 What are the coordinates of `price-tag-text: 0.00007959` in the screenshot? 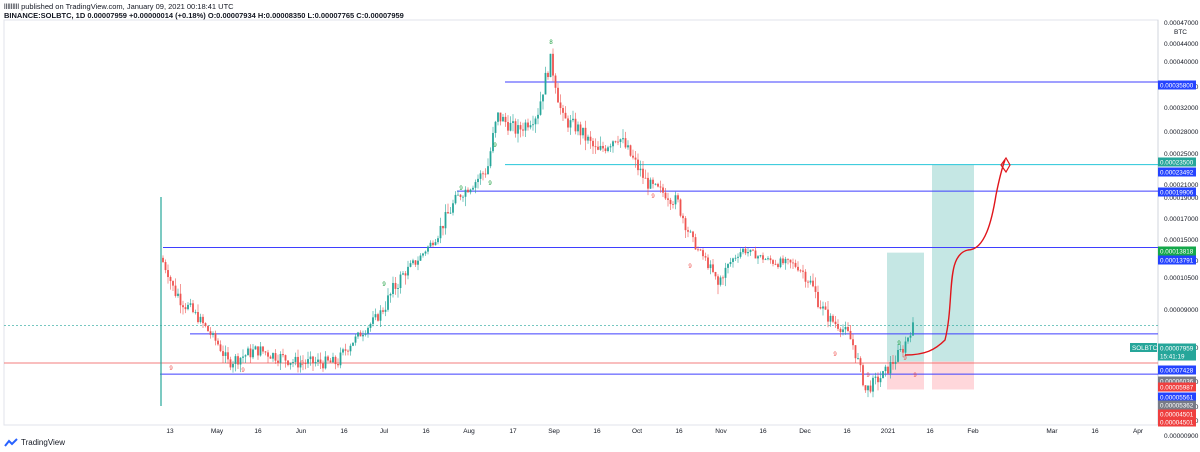 It's located at (1177, 349).